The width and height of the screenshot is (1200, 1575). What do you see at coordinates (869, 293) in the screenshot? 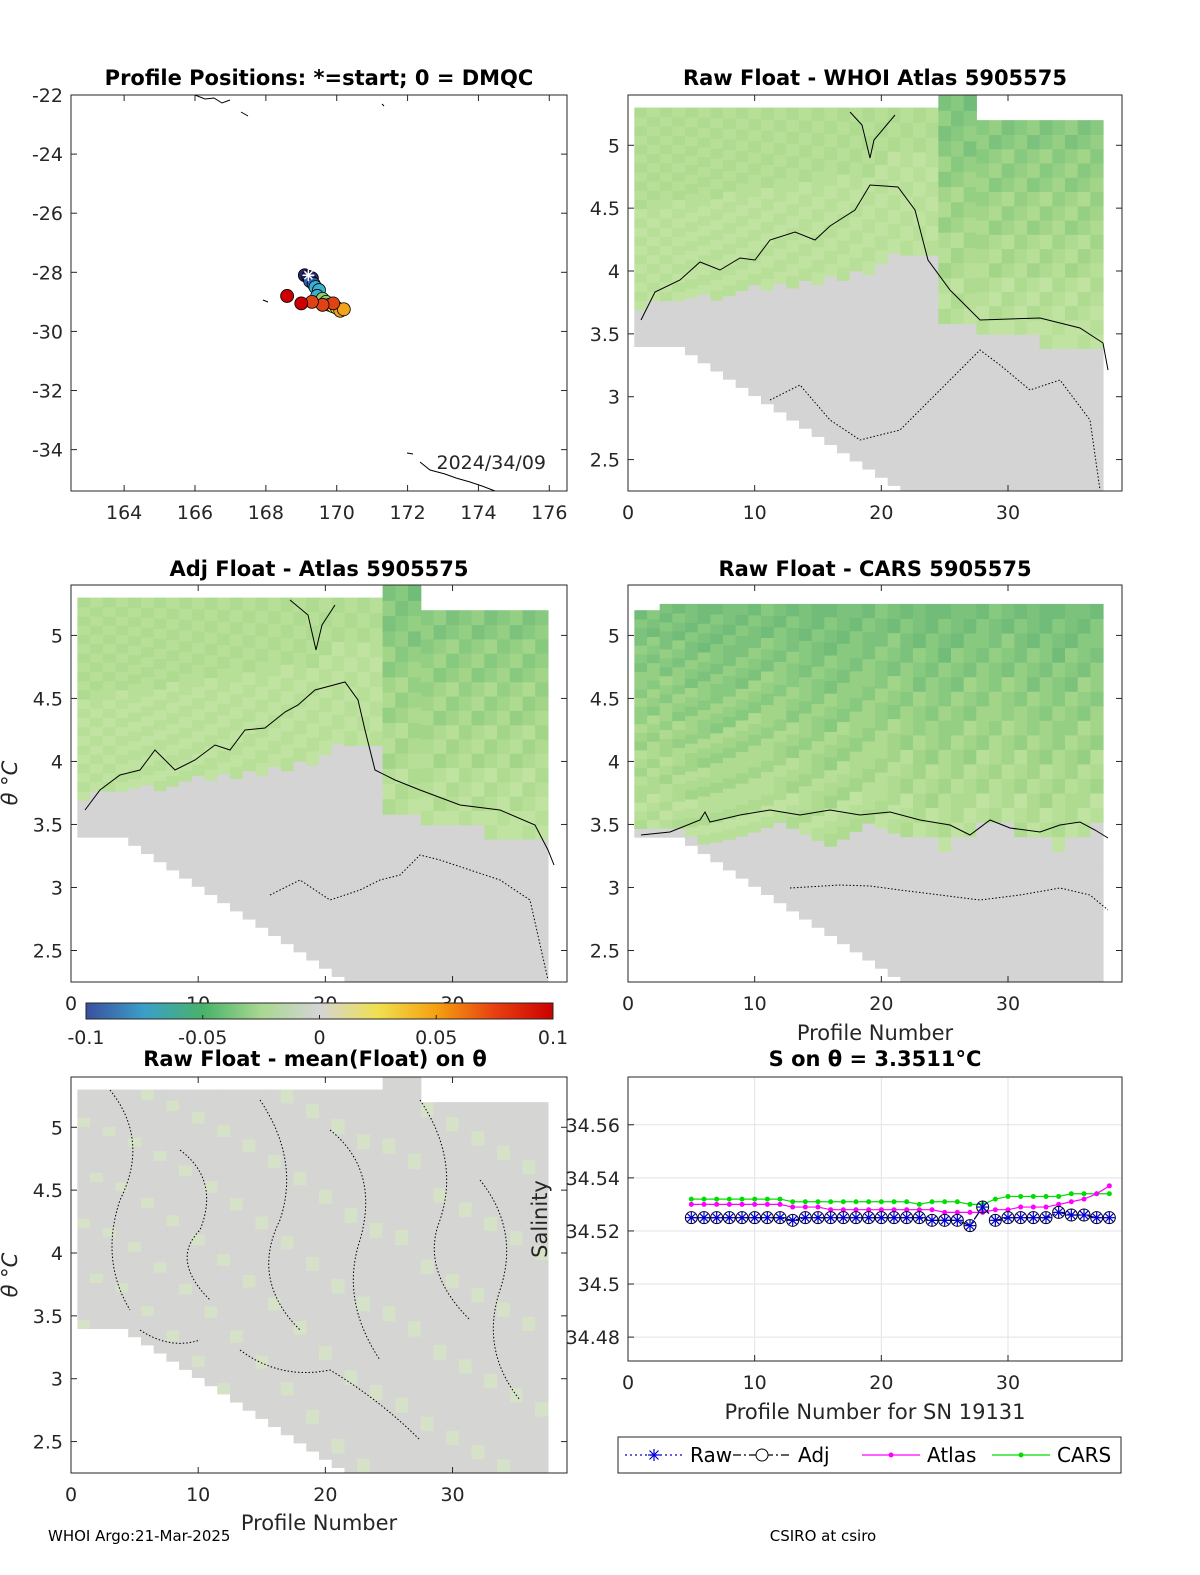
I see `raw-whoi-heatmap` at bounding box center [869, 293].